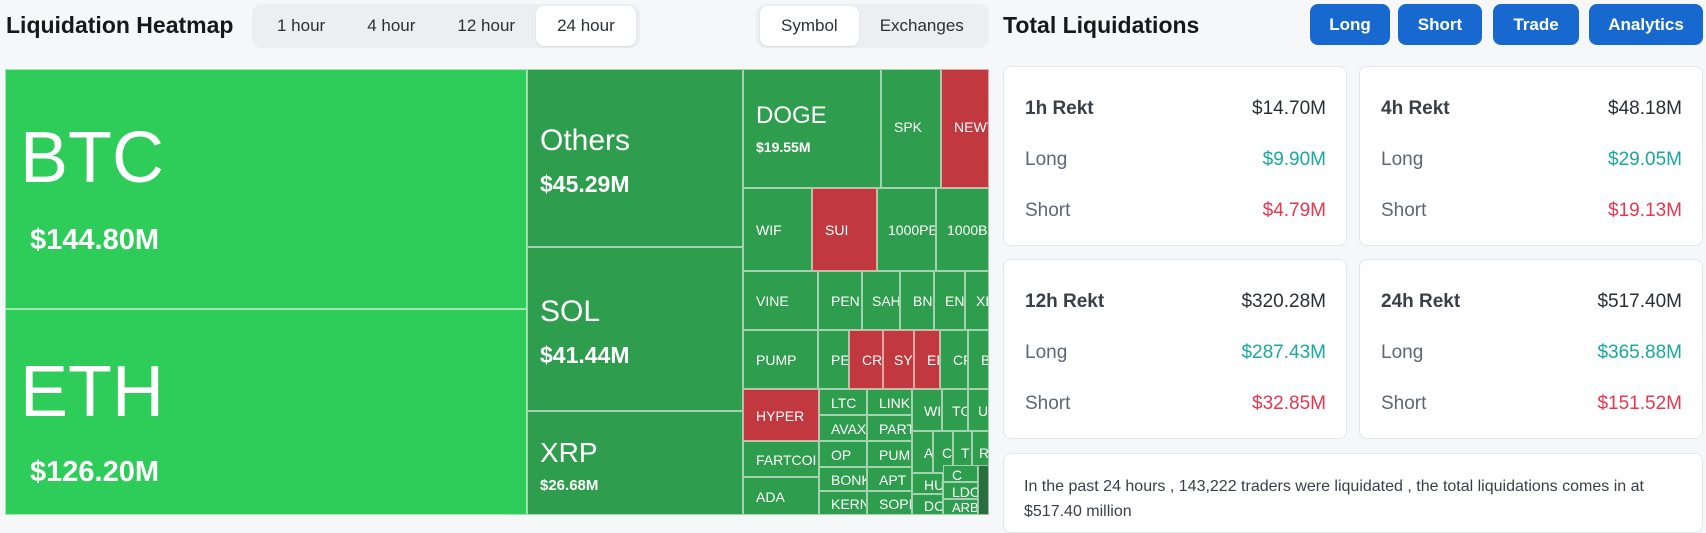 The image size is (1706, 533). Describe the element at coordinates (922, 452) in the screenshot. I see `treemap-tile-a: A` at that location.